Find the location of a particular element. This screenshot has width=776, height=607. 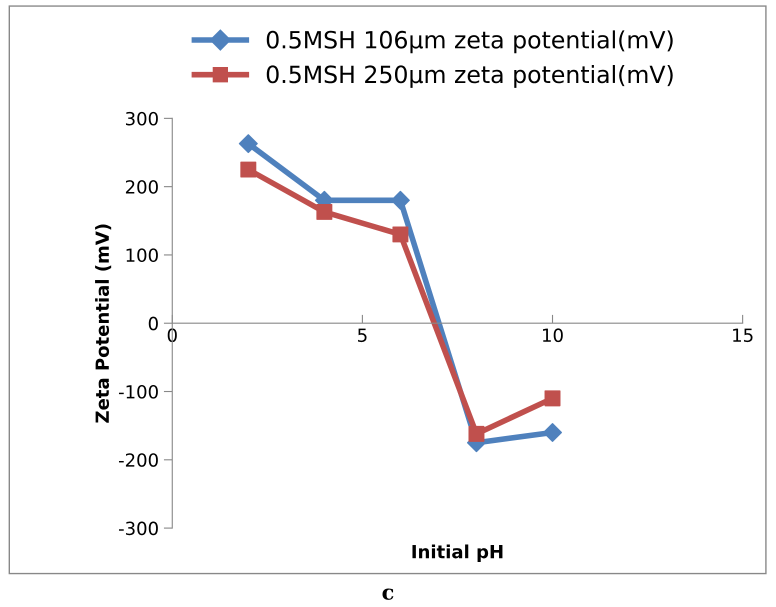

y-tick-label: 300 is located at coordinates (142, 119).